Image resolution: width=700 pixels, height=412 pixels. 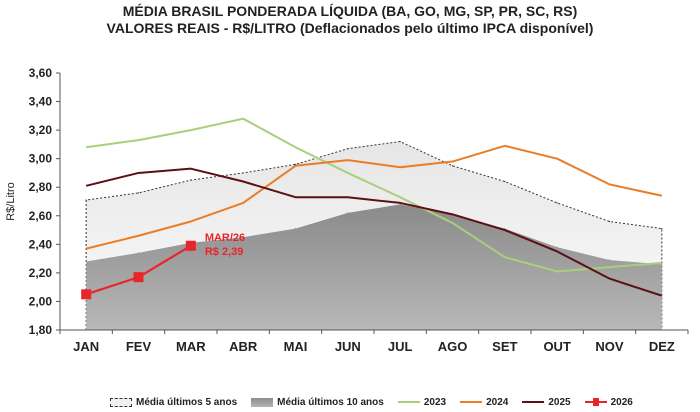 What do you see at coordinates (662, 346) in the screenshot?
I see `x-tick-label: DEZ` at bounding box center [662, 346].